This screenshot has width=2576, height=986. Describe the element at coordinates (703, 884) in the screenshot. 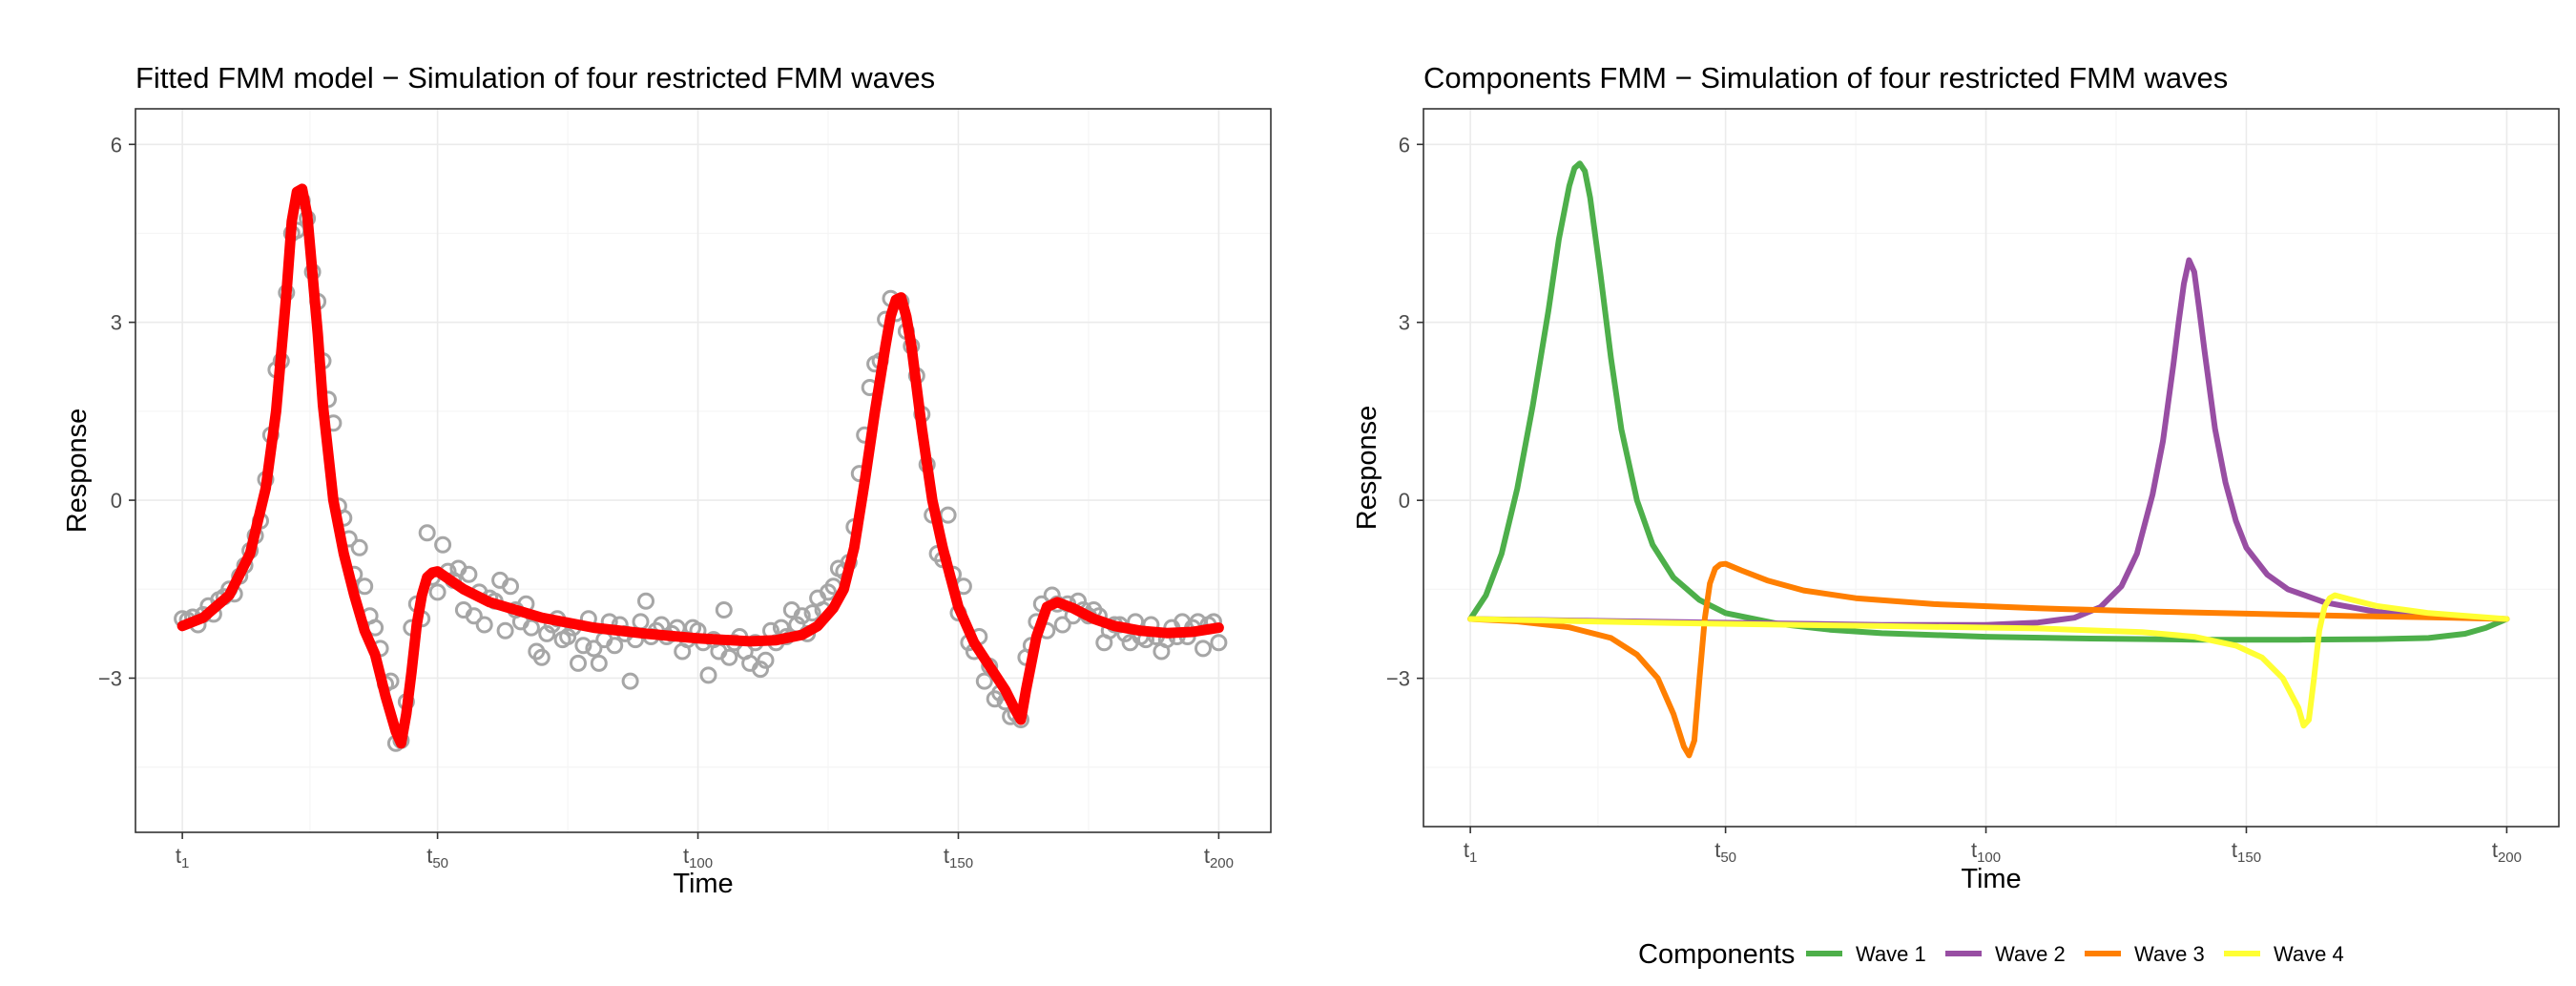

I see `left-x-axis-title: Time` at that location.